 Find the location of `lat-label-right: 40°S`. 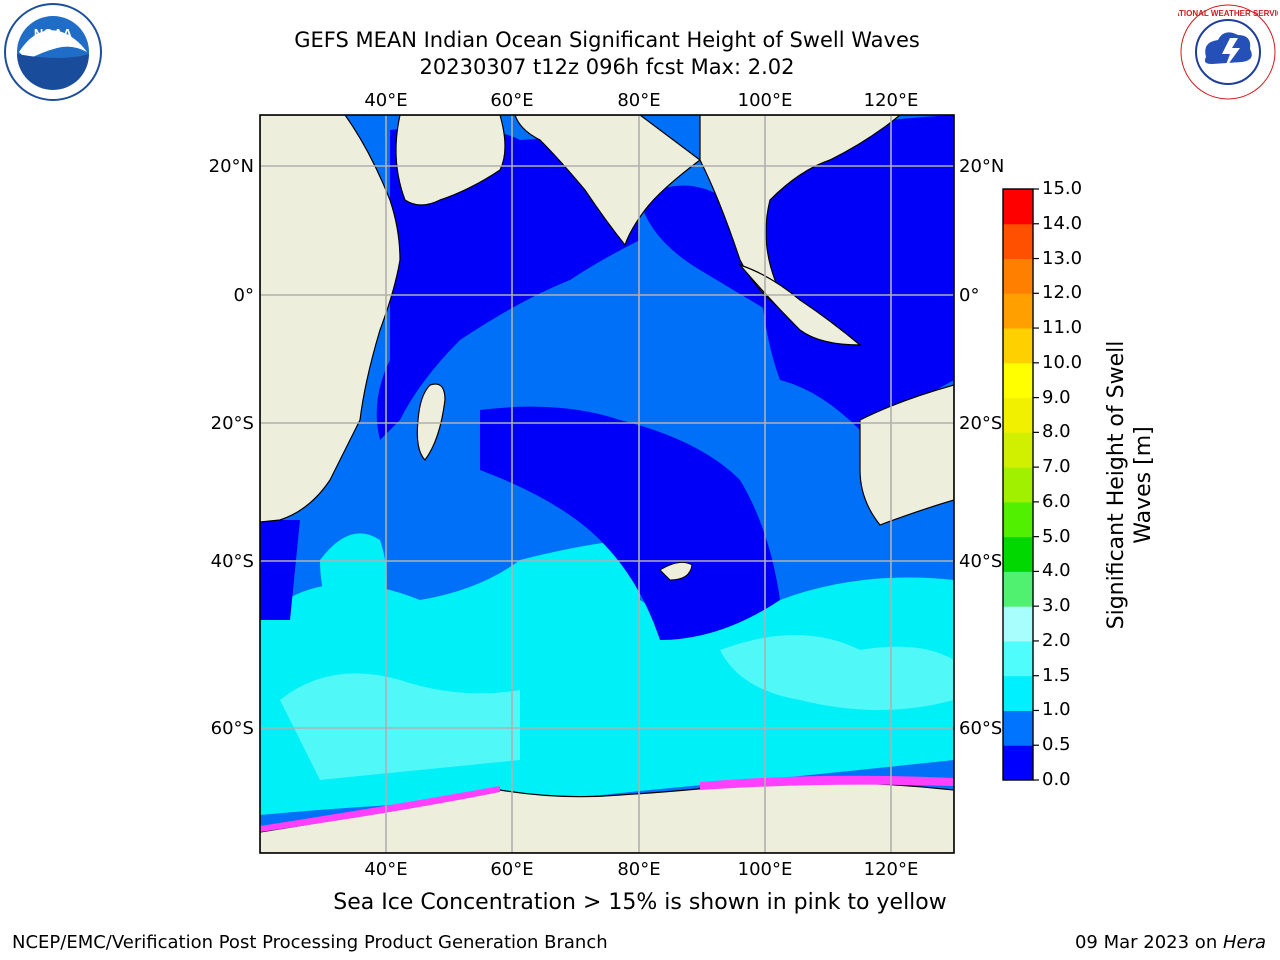

lat-label-right: 40°S is located at coordinates (980, 561).